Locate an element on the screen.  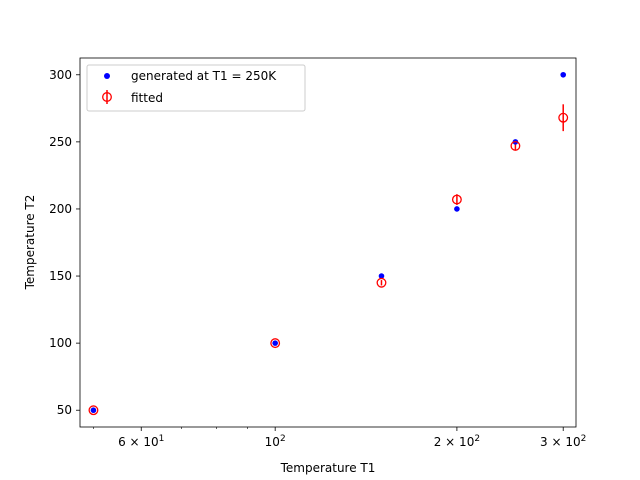
x-tick-label: 3 × 102 is located at coordinates (563, 441).